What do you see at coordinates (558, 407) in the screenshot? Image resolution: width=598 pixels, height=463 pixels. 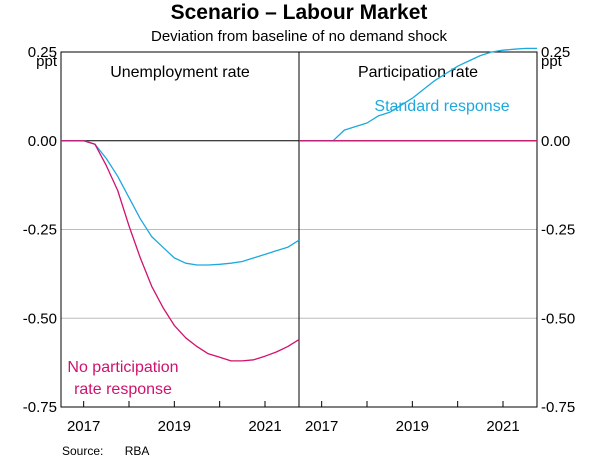 I see `y-tick-label-right: -0.75` at bounding box center [558, 407].